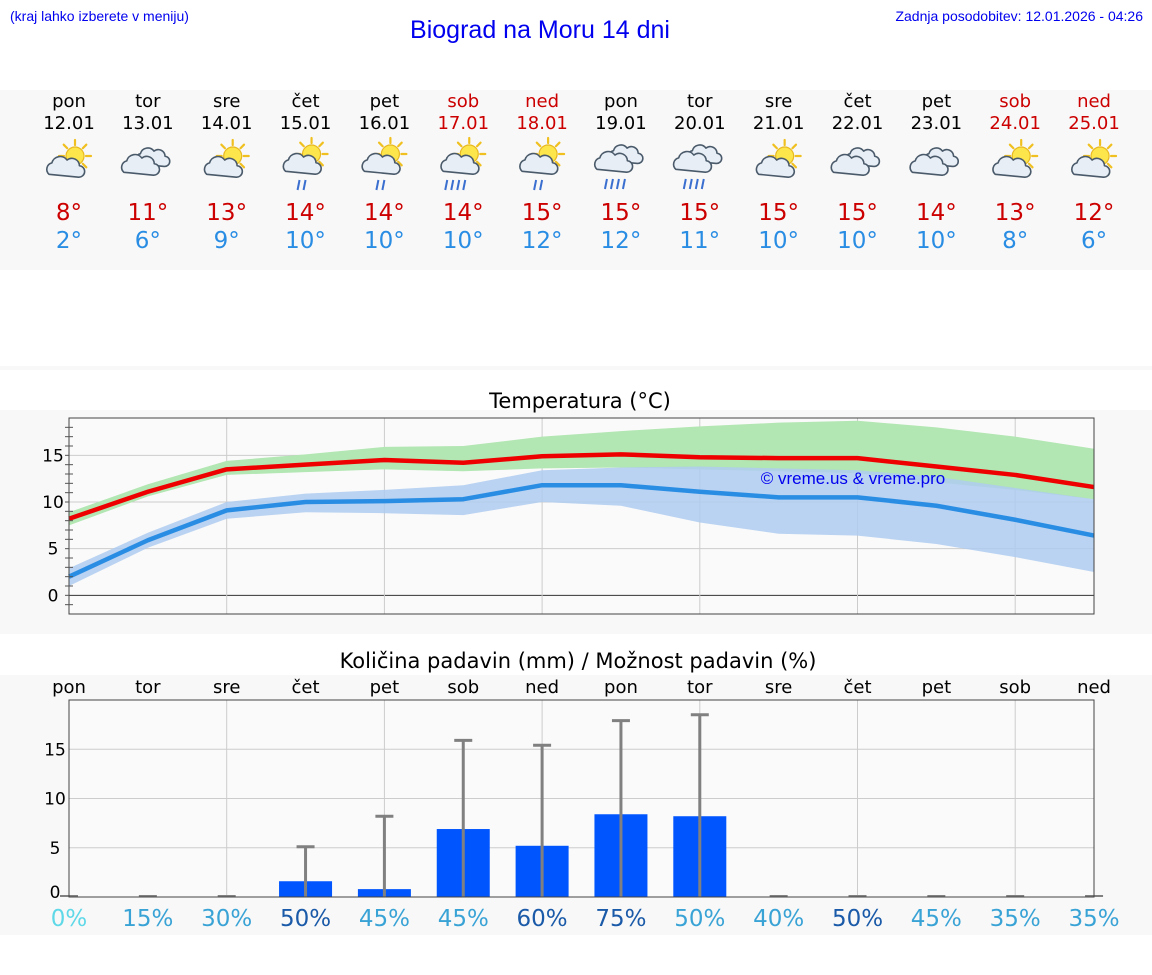 The height and width of the screenshot is (975, 1152). What do you see at coordinates (99, 16) in the screenshot?
I see `menu-hint: (kraj lahko izberete v meniju)` at bounding box center [99, 16].